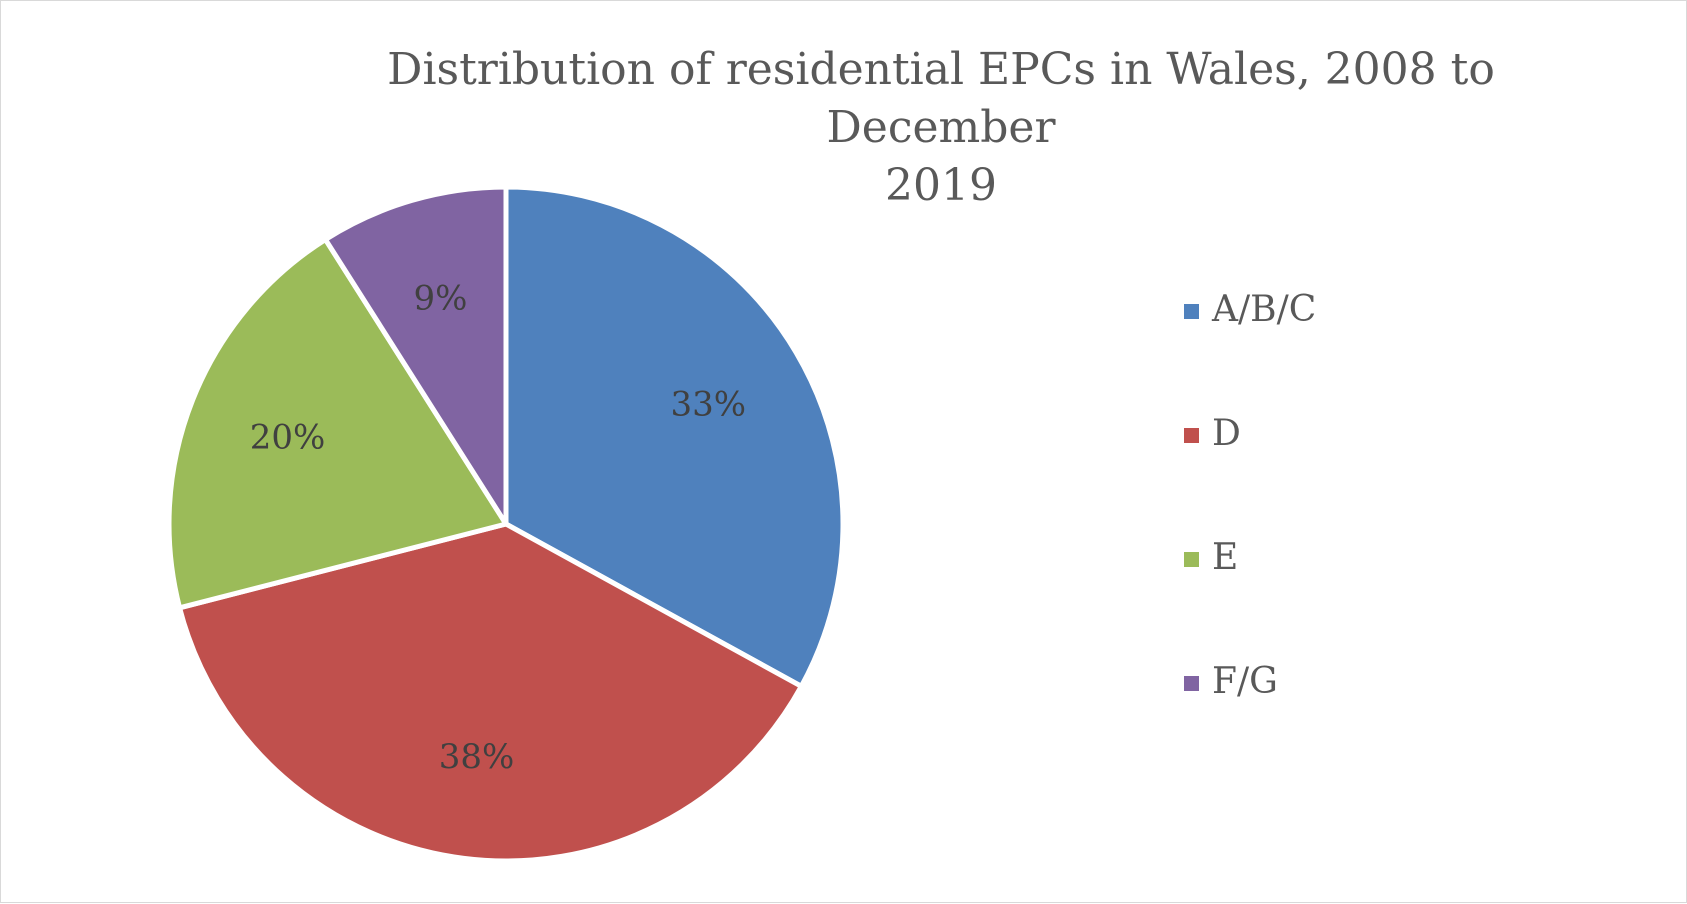 This screenshot has height=904, width=1687. I want to click on legend-label-e: E, so click(1225, 557).